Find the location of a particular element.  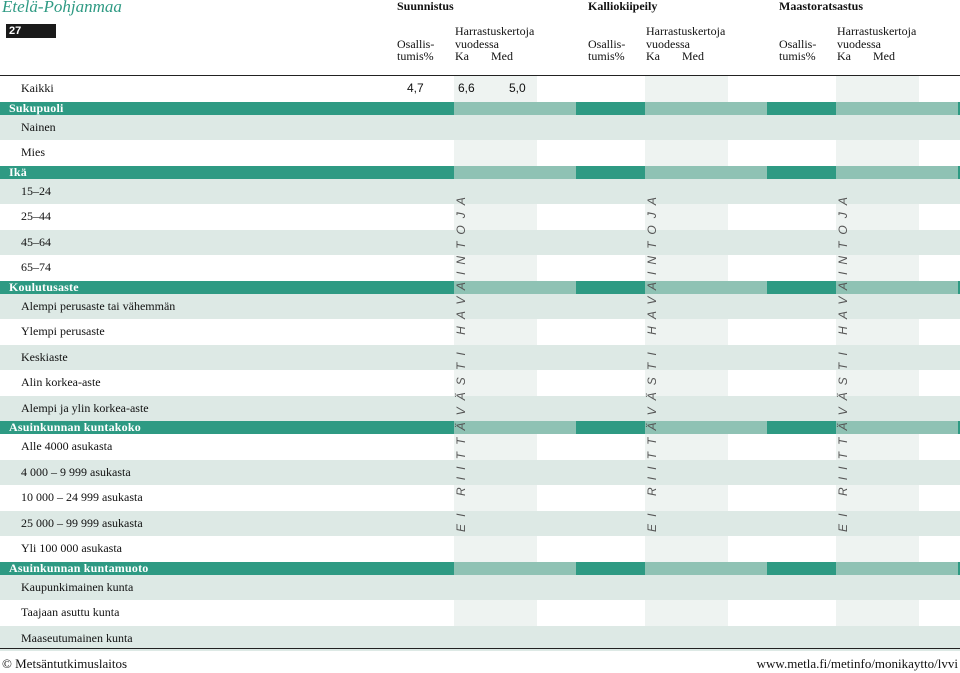

group-header-row: Asuinkunnan kuntakoko is located at coordinates (480, 427).